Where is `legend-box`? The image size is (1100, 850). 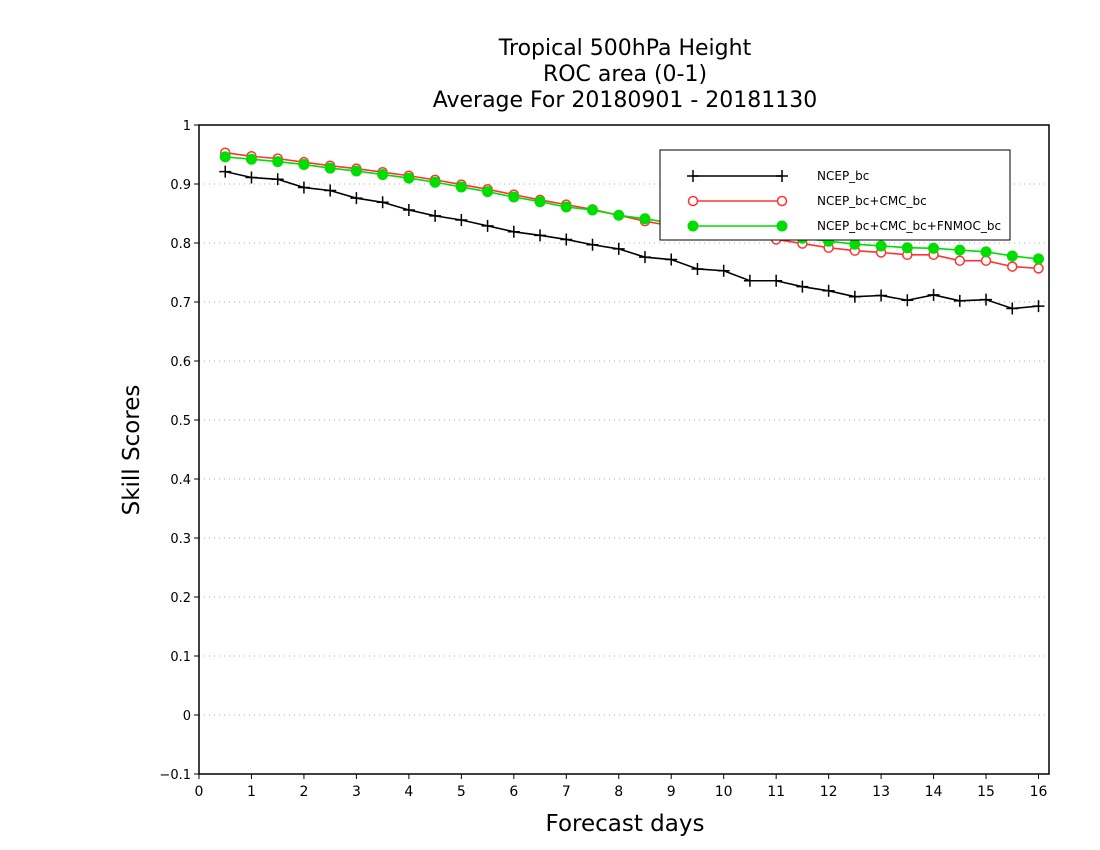 legend-box is located at coordinates (835, 195).